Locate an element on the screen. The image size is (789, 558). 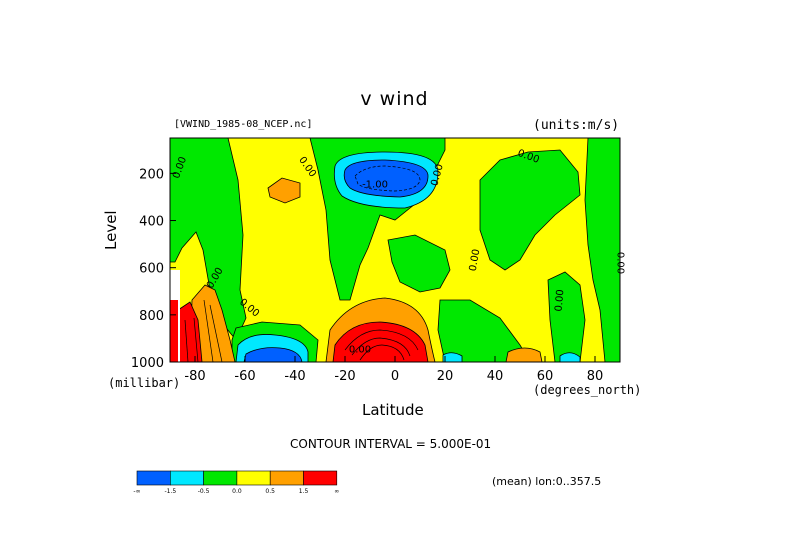
source-file-label: [VWIND_1985-08_NCEP.nc] is located at coordinates (243, 124).